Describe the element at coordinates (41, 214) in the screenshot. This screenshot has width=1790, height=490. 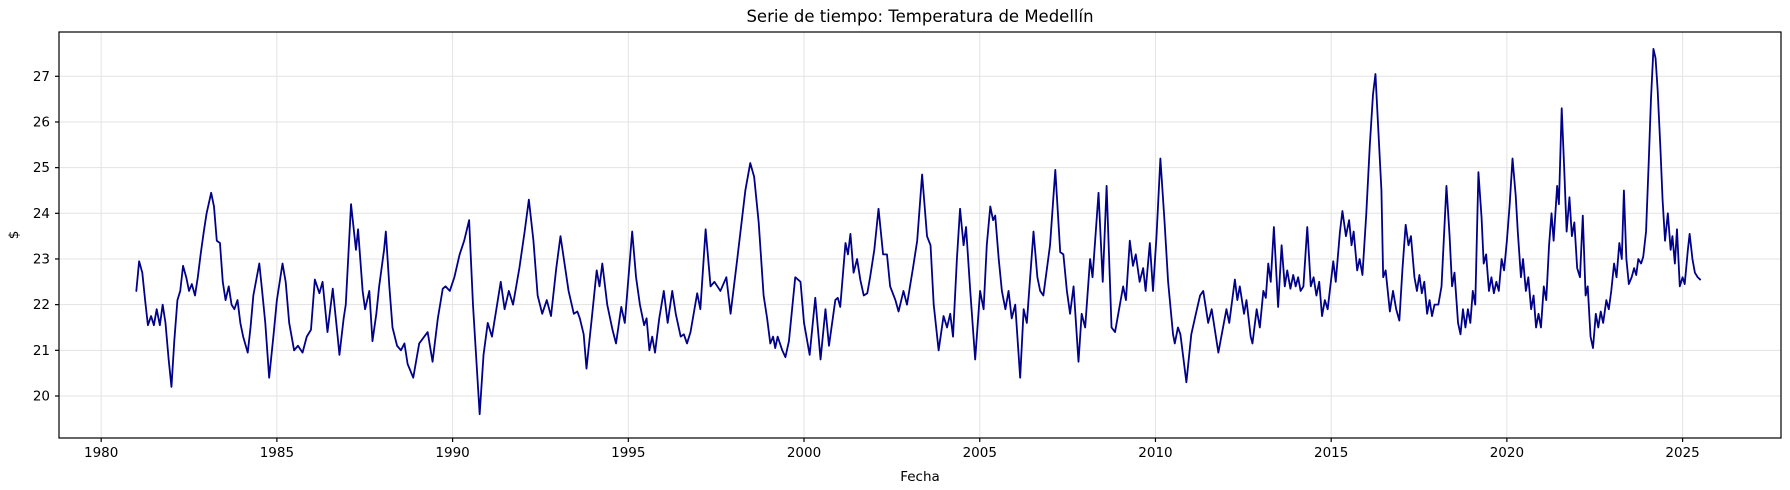
I see `y-tick-label-24: 24` at that location.